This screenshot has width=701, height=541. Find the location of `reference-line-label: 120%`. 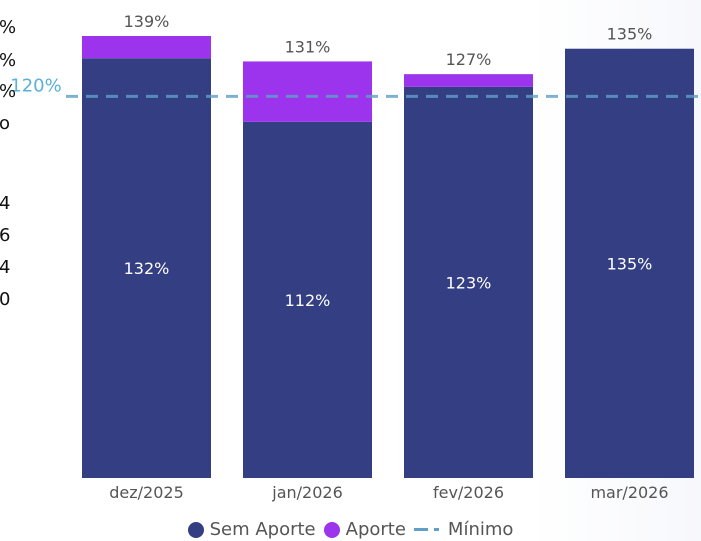

reference-line-label: 120% is located at coordinates (35, 85).